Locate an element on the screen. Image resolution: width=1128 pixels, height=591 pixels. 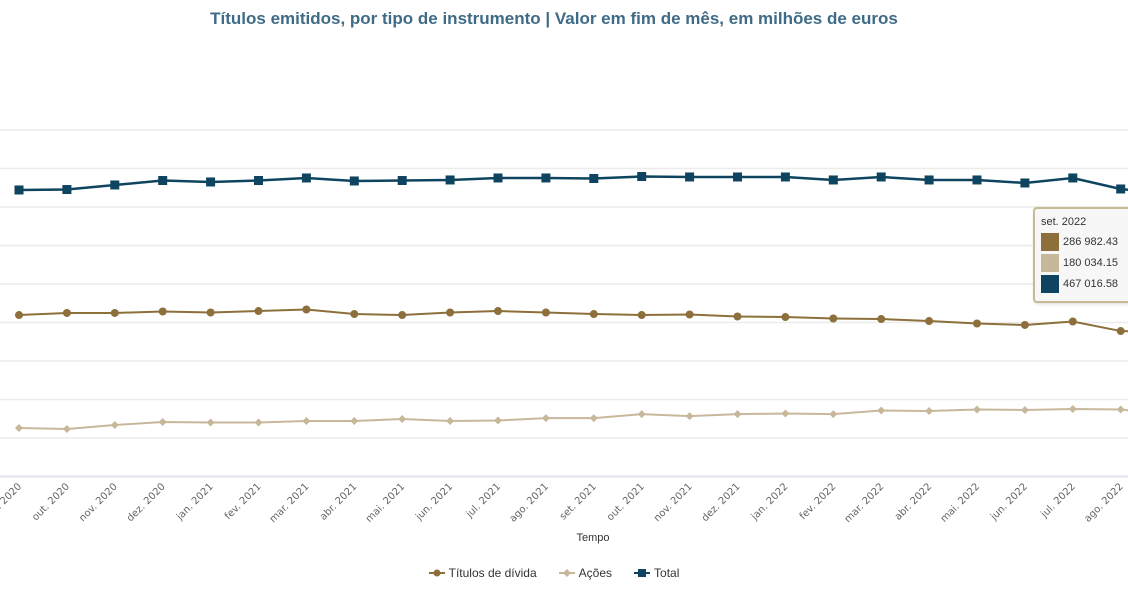
circle-marker-icon is located at coordinates (436, 573).